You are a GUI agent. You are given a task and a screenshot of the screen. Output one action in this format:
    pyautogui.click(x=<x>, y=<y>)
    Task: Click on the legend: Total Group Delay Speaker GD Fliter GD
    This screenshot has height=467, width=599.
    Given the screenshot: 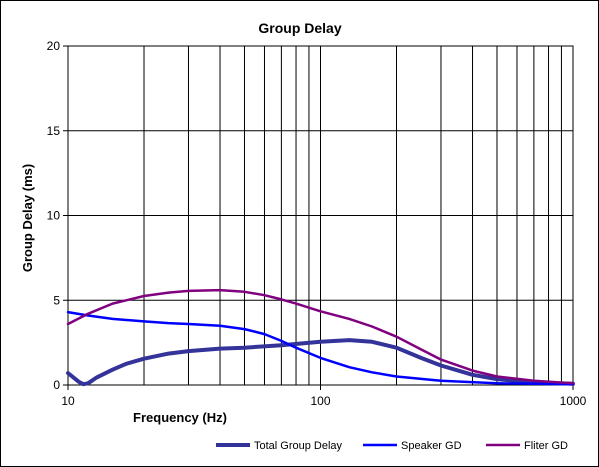 What is the action you would take?
    pyautogui.click(x=392, y=446)
    